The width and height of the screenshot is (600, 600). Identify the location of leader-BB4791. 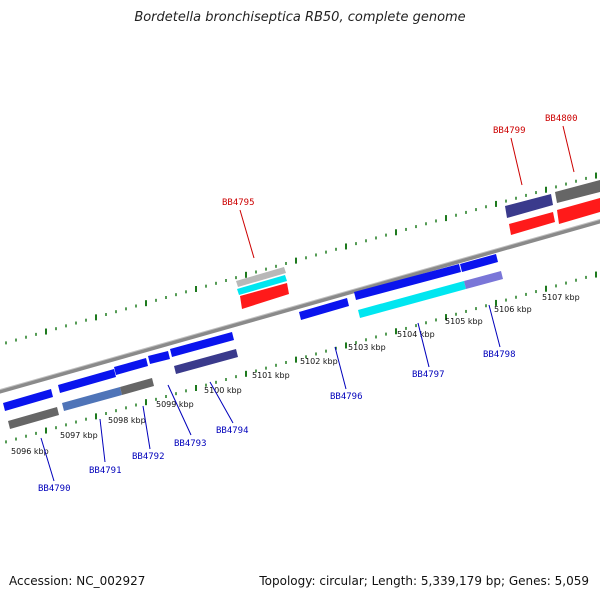
(102, 440).